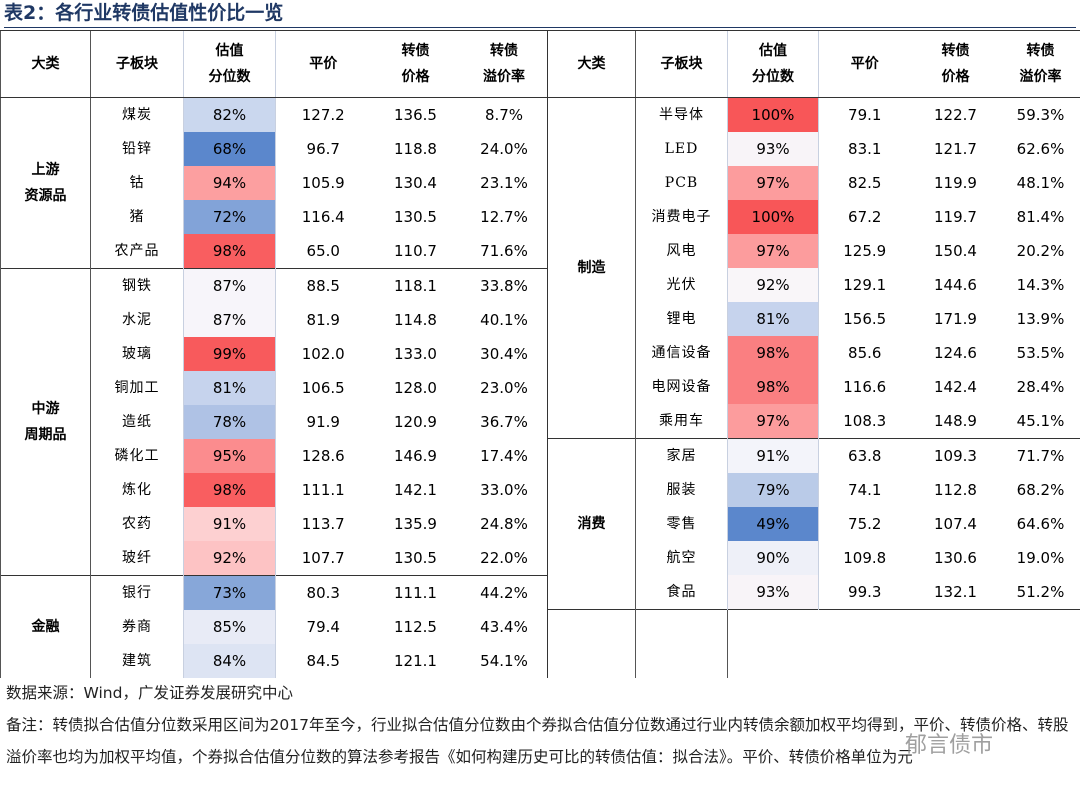  What do you see at coordinates (137, 183) in the screenshot?
I see `sub-sector: 钴` at bounding box center [137, 183].